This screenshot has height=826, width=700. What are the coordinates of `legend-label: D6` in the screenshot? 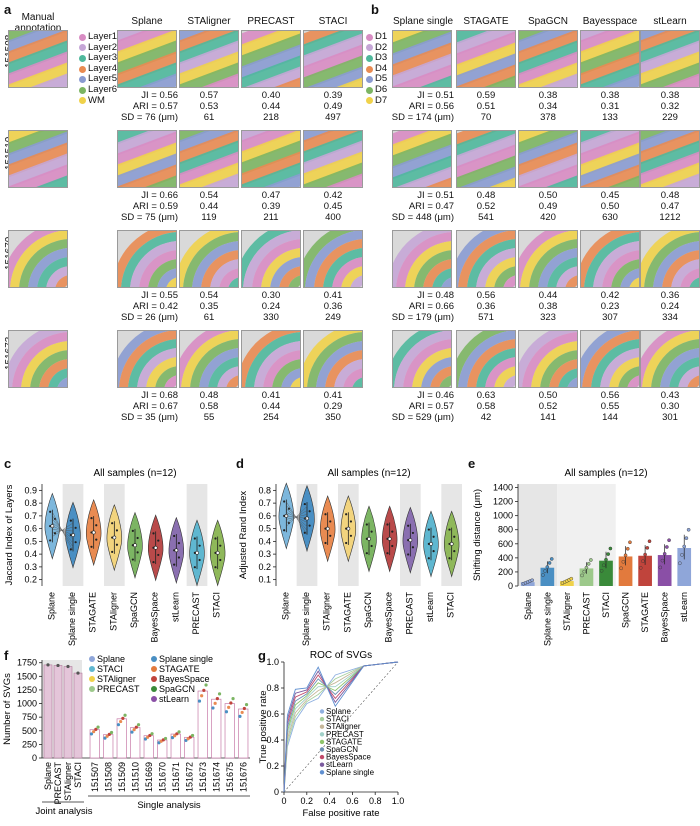 It's located at (381, 89).